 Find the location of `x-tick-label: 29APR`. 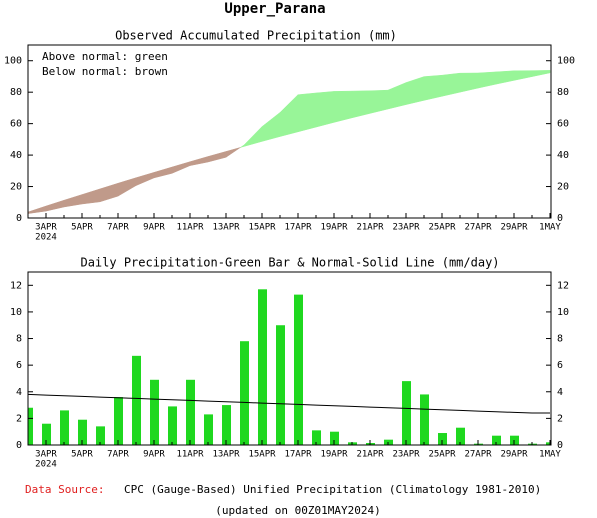

x-tick-label: 29APR is located at coordinates (514, 455).